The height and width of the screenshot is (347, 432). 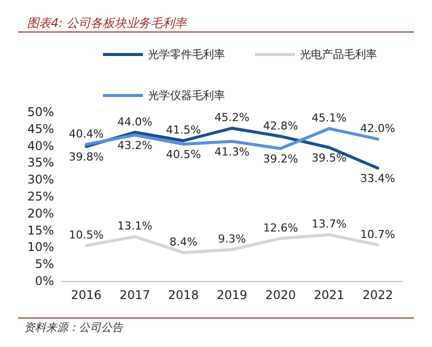 What do you see at coordinates (135, 295) in the screenshot?
I see `x-tick-label: 2017` at bounding box center [135, 295].